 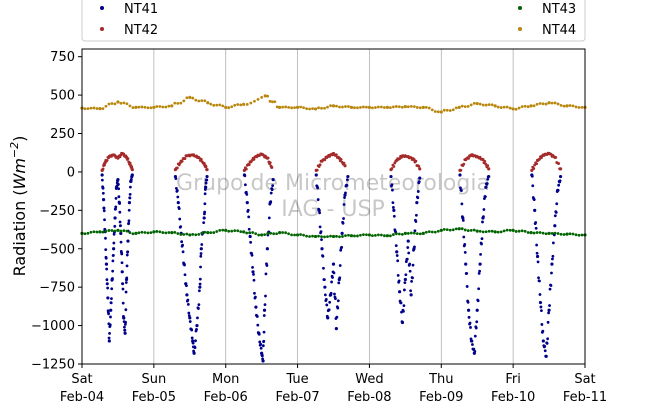 I want to click on legend-label: NT41, so click(x=141, y=9).